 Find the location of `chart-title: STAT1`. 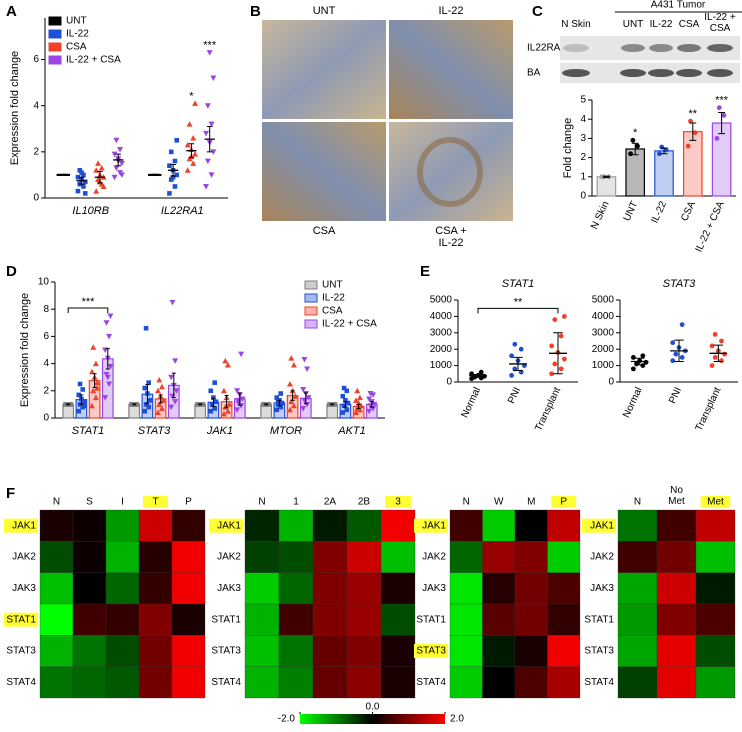

chart-title: STAT1 is located at coordinates (518, 284).